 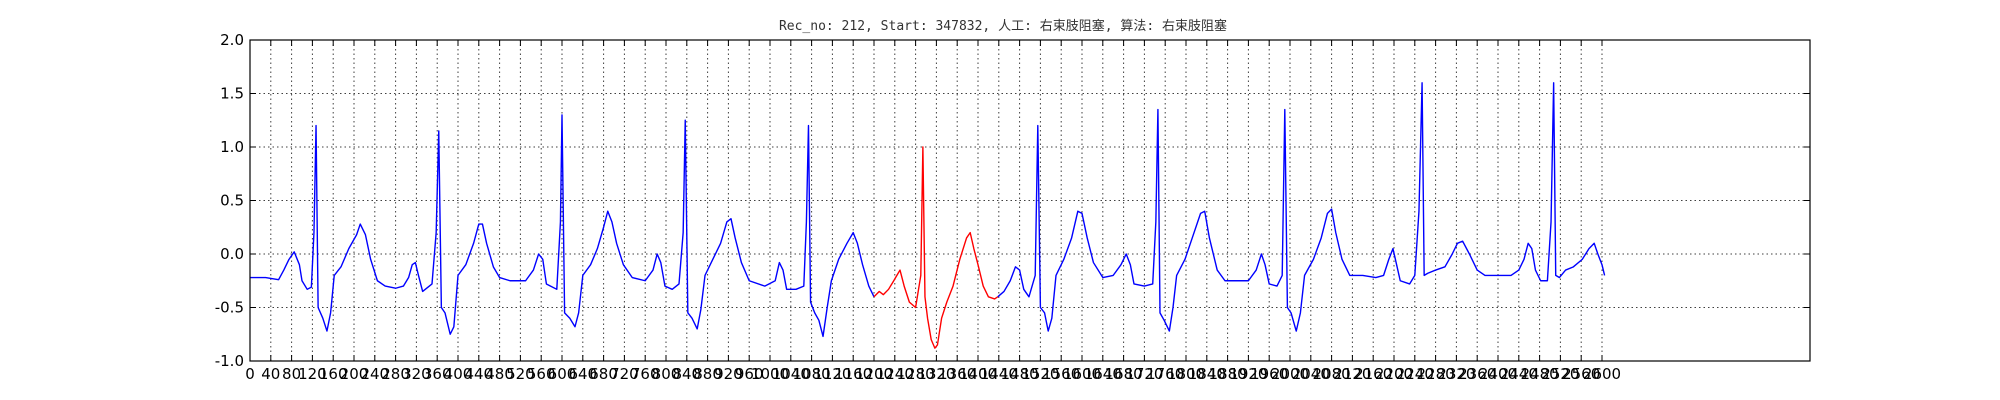 I want to click on x-tick-label: 2080, so click(x=1332, y=374).